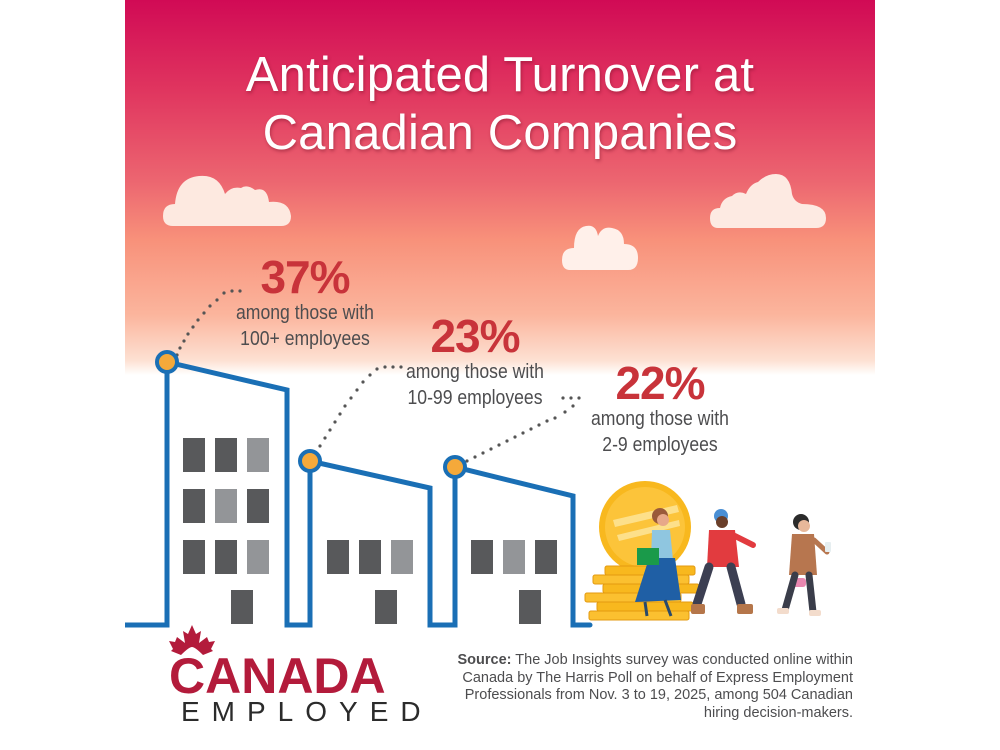  I want to click on stat-100plus: 37% among those with 100+ employees, so click(305, 303).